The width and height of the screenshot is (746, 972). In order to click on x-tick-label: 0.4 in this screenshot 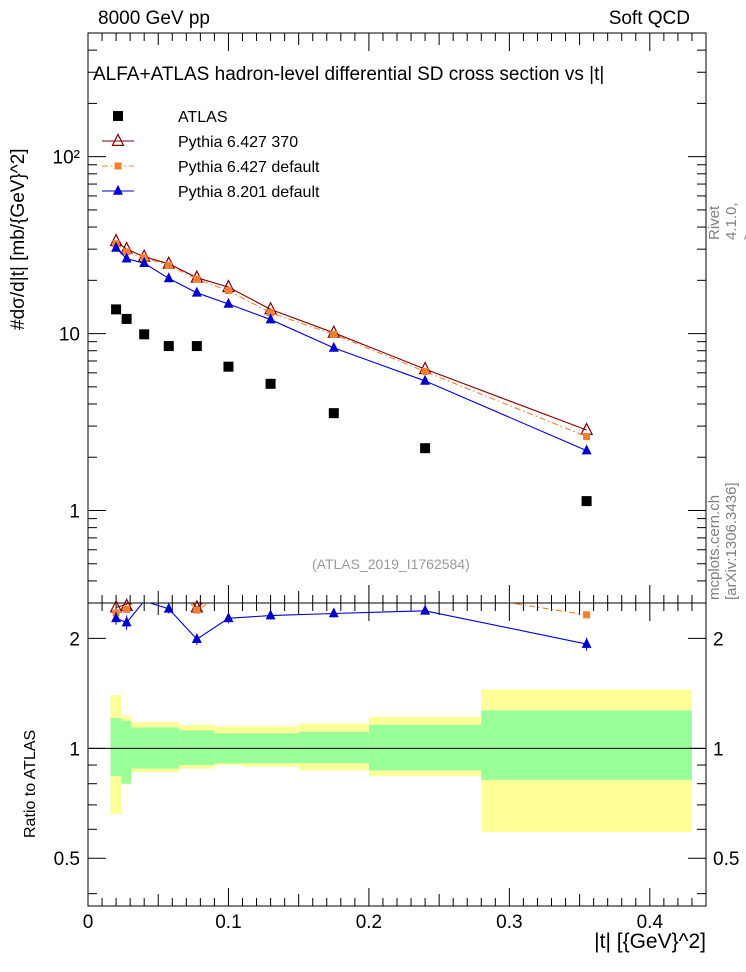, I will do `click(650, 922)`.